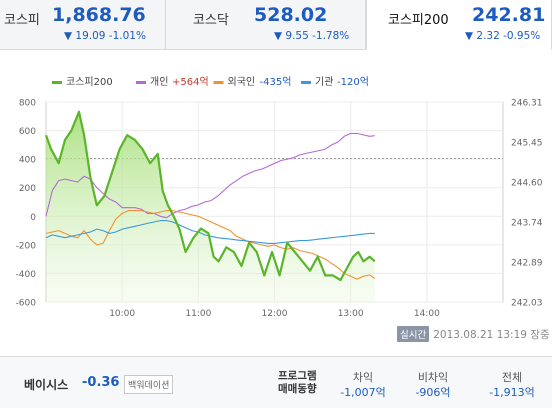 The width and height of the screenshot is (552, 408). I want to click on x-tick-label: 13:00, so click(351, 314).